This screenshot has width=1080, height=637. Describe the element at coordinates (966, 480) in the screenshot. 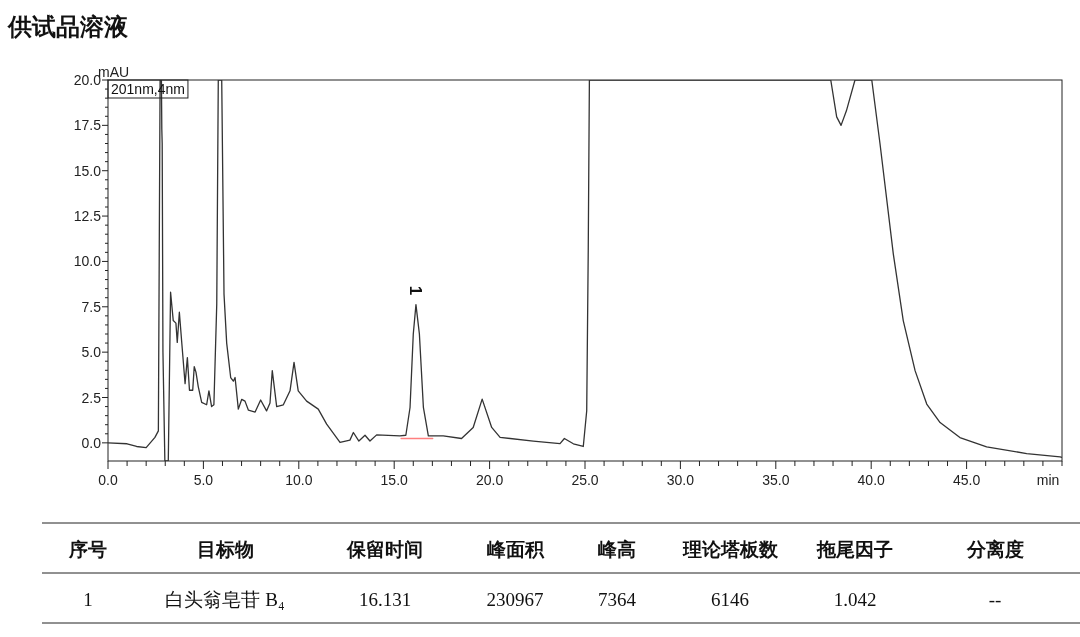

I see `x-tick-label: 45.0` at that location.